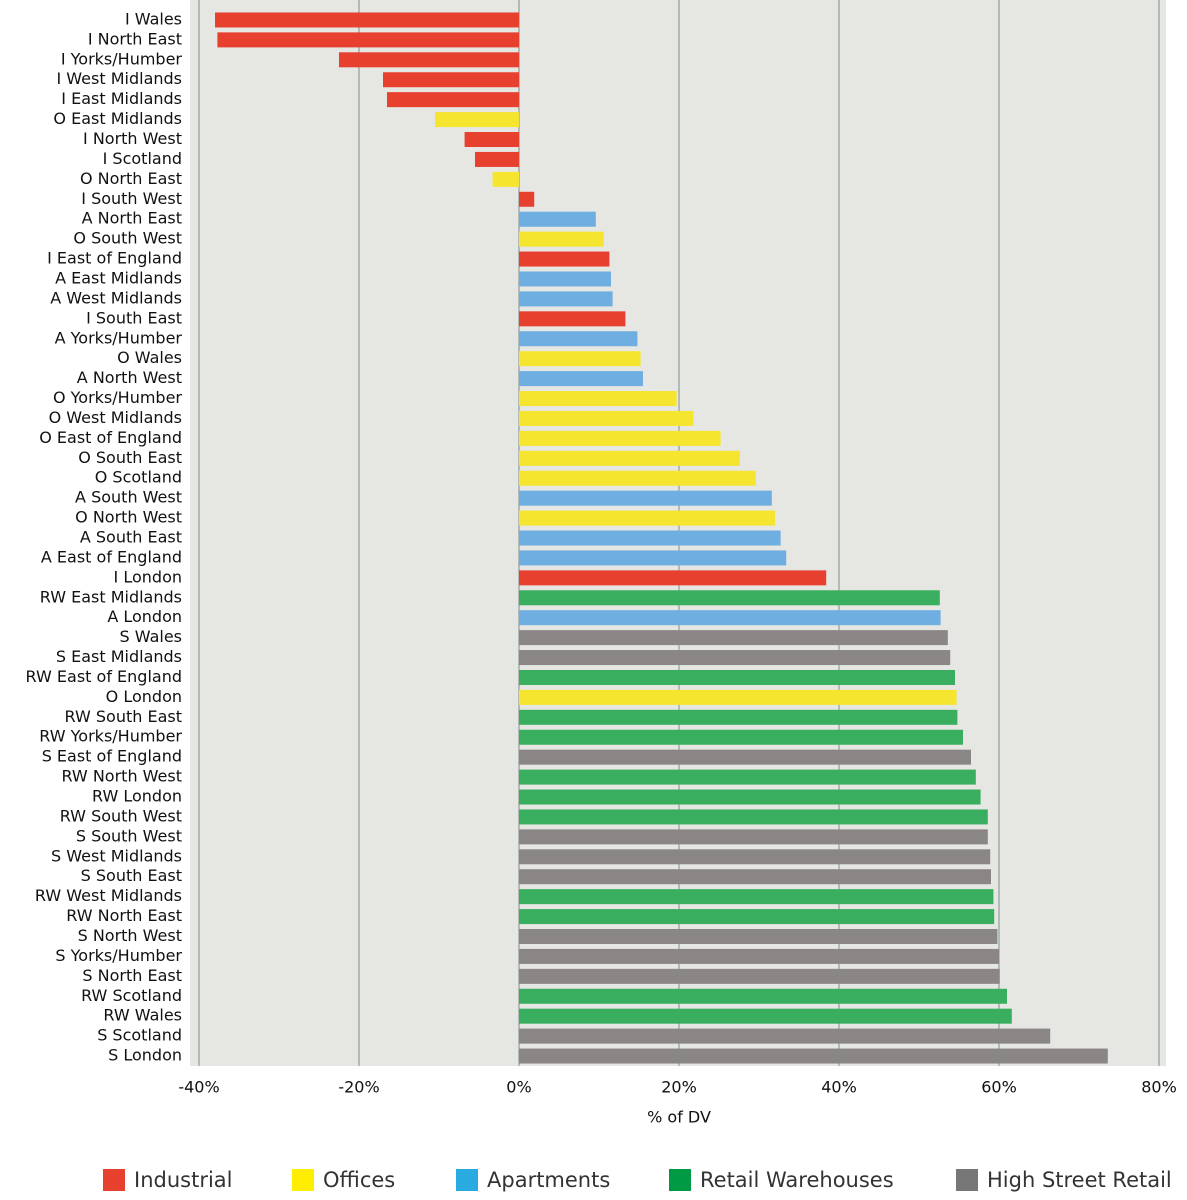 The width and height of the screenshot is (1187, 1200). I want to click on y-tick-label: S East of England, so click(112, 756).